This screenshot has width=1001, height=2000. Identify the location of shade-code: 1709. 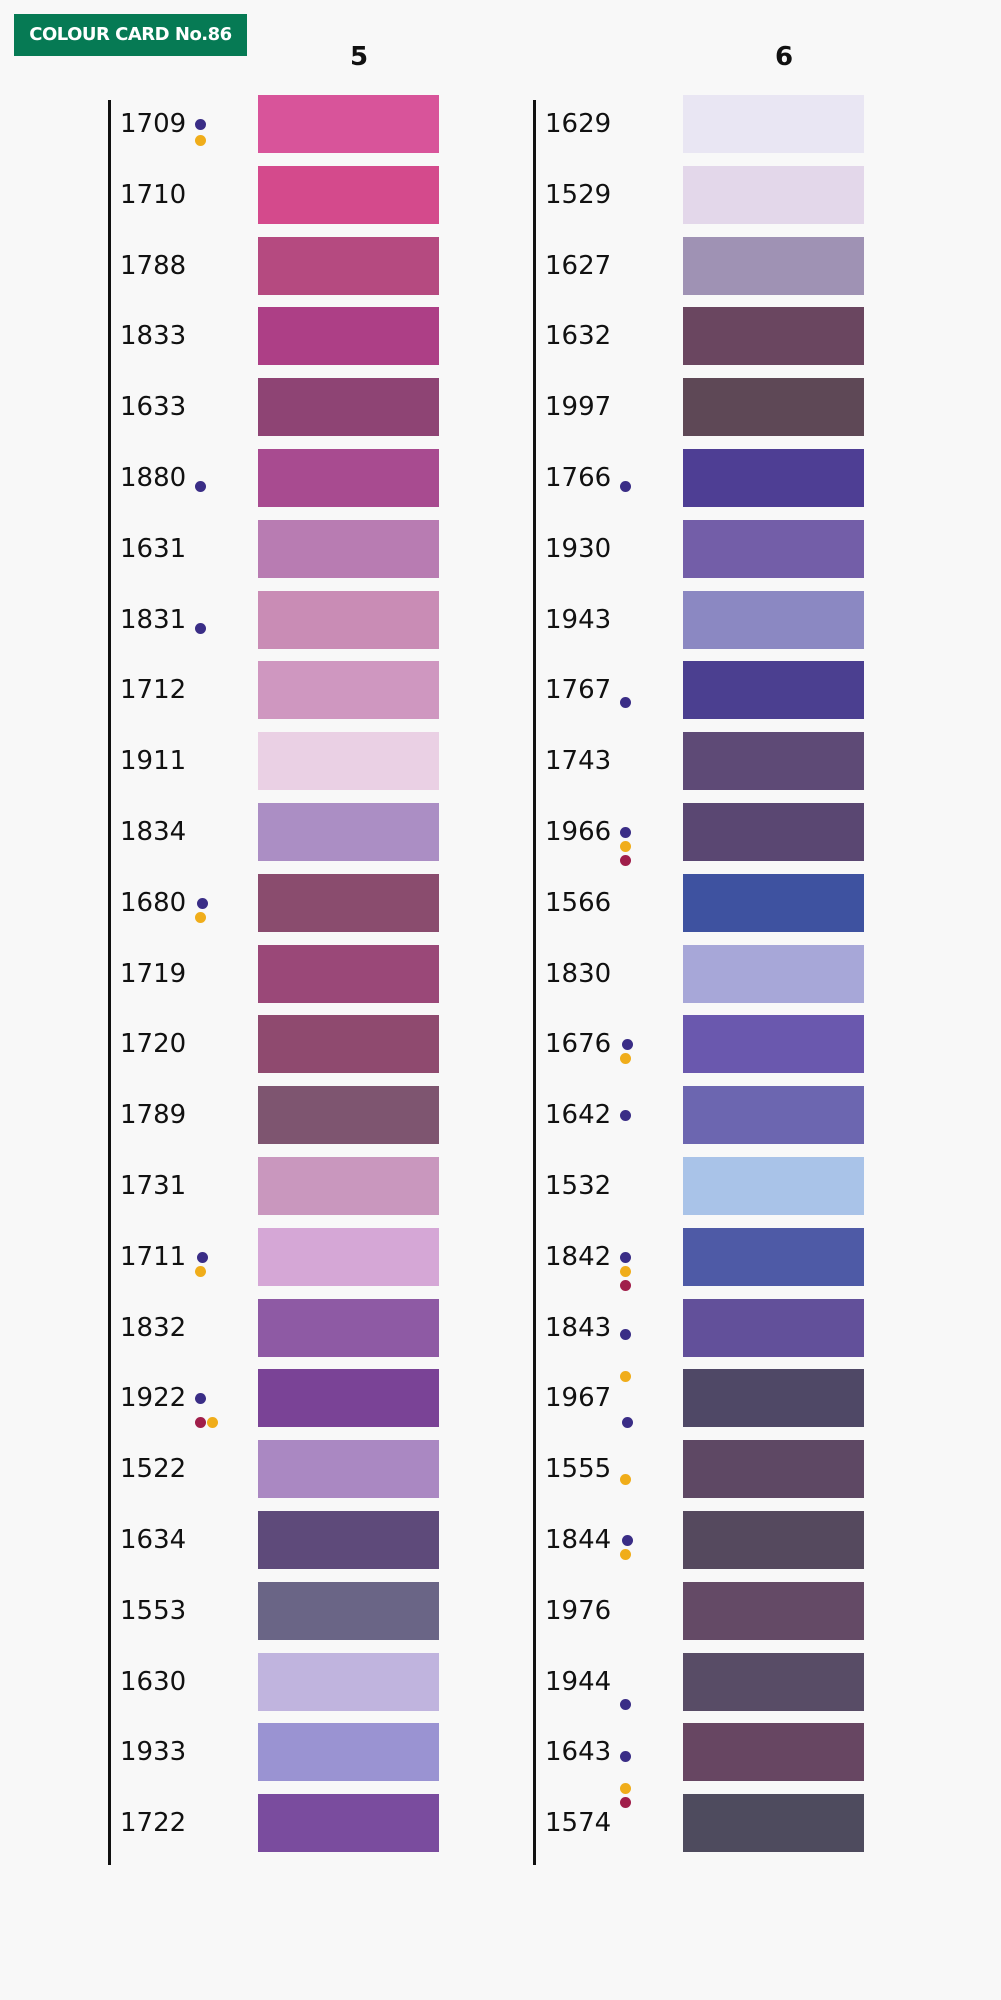
(153, 124).